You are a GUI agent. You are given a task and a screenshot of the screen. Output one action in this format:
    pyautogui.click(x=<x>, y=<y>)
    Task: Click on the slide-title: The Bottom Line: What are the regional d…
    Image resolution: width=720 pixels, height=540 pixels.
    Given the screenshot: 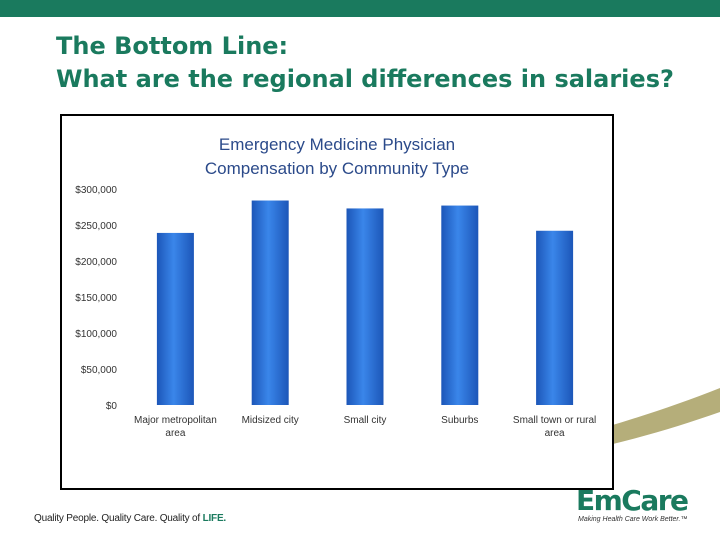 What is the action you would take?
    pyautogui.click(x=376, y=63)
    